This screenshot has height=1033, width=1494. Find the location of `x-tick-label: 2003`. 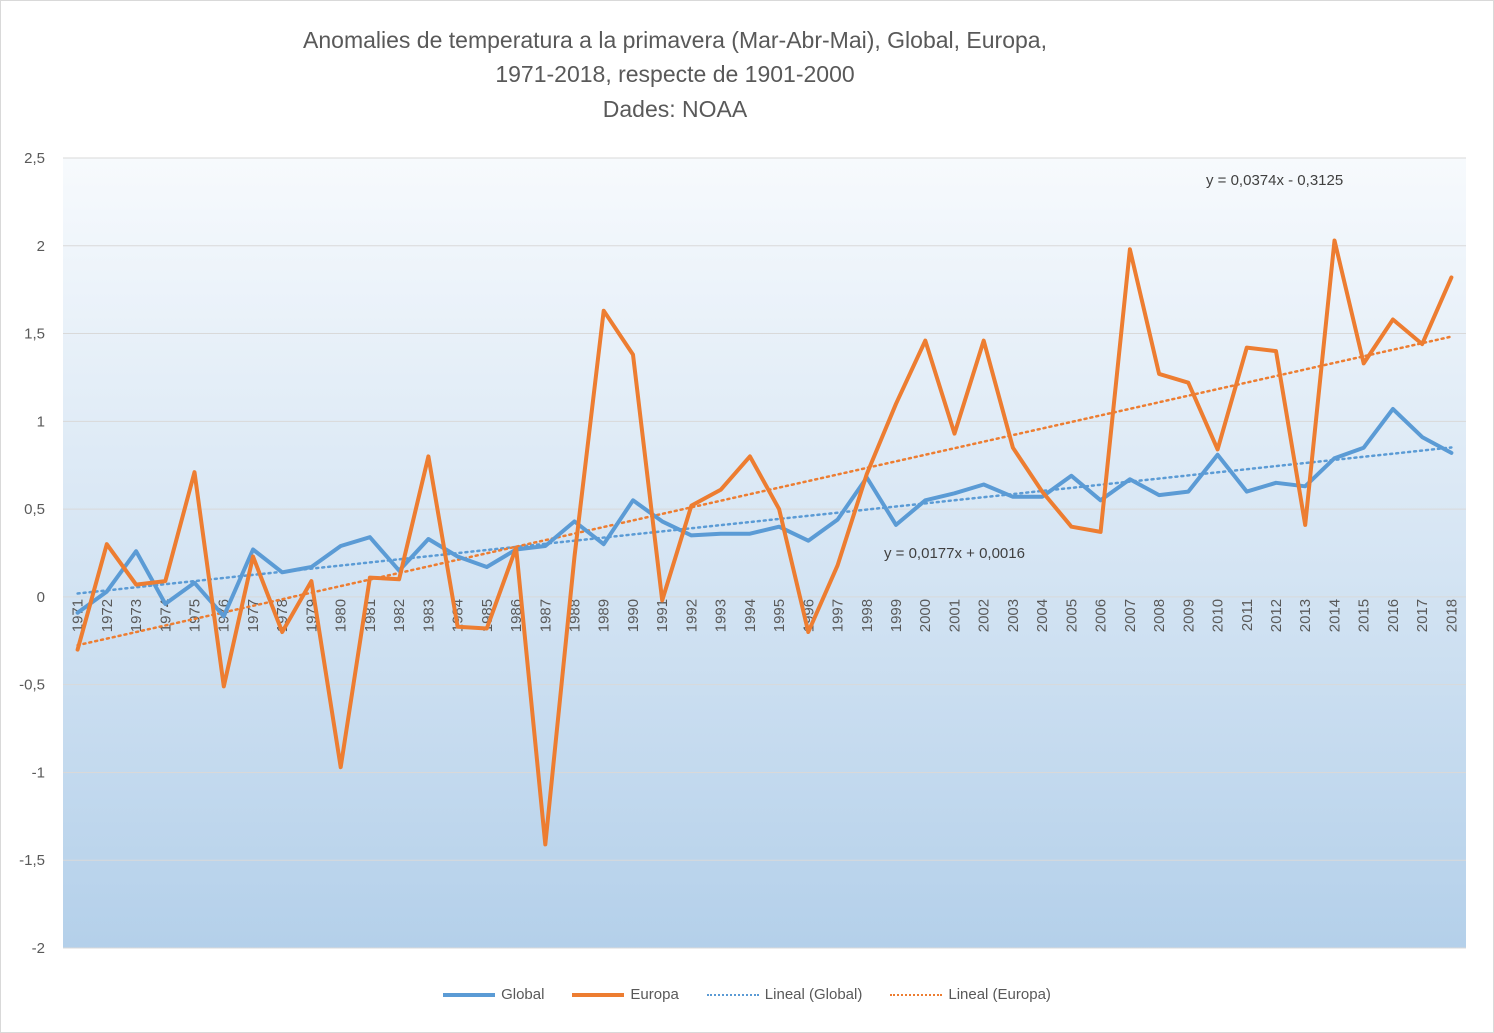

x-tick-label: 2003 is located at coordinates (1013, 615).